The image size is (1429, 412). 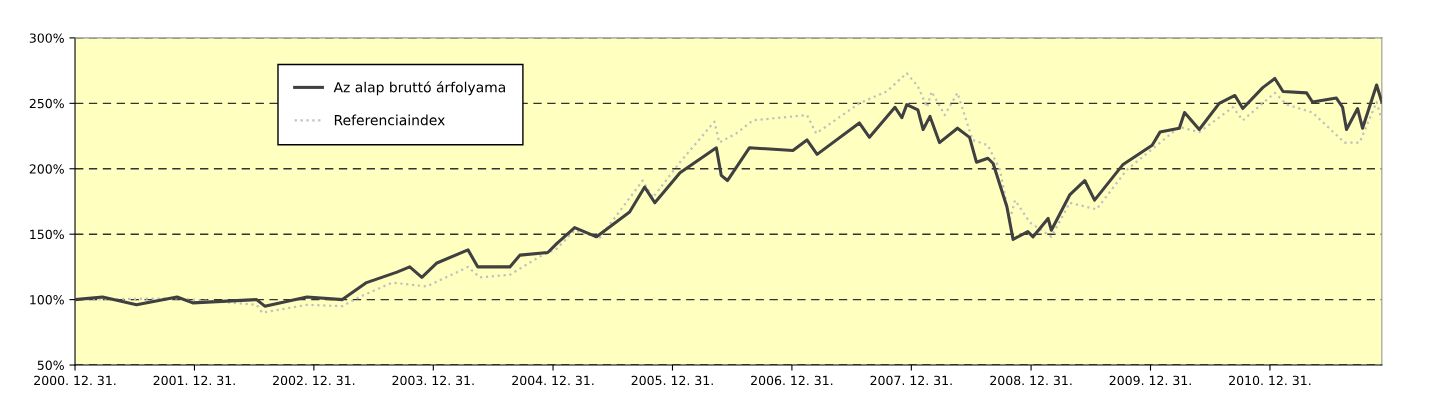 I want to click on y-tick-label: 250%, so click(x=46, y=103).